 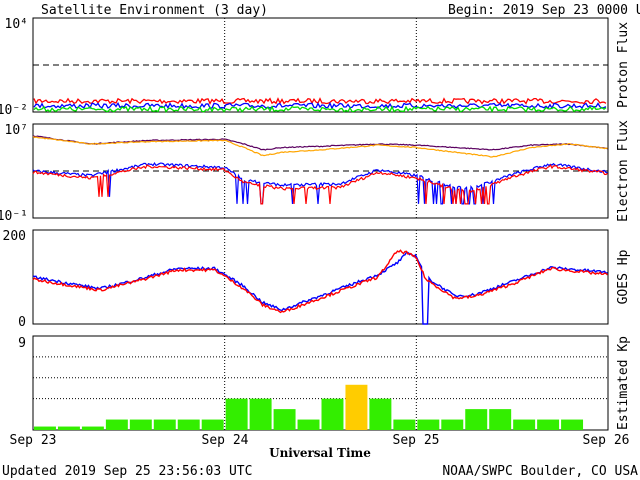 I want to click on chart-title: Satellite Environment (3 day), so click(x=154, y=10).